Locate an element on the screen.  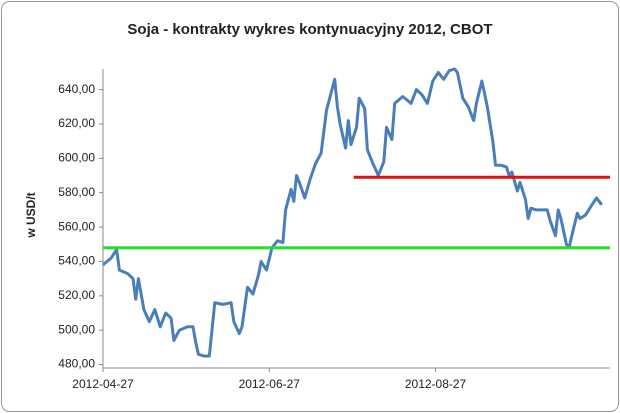
y-tick-label: 480,00 is located at coordinates (76, 364).